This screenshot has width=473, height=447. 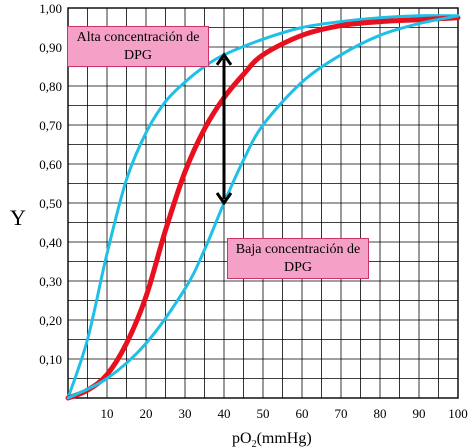 I want to click on y-tick-label: 0,40, so click(x=50, y=242).